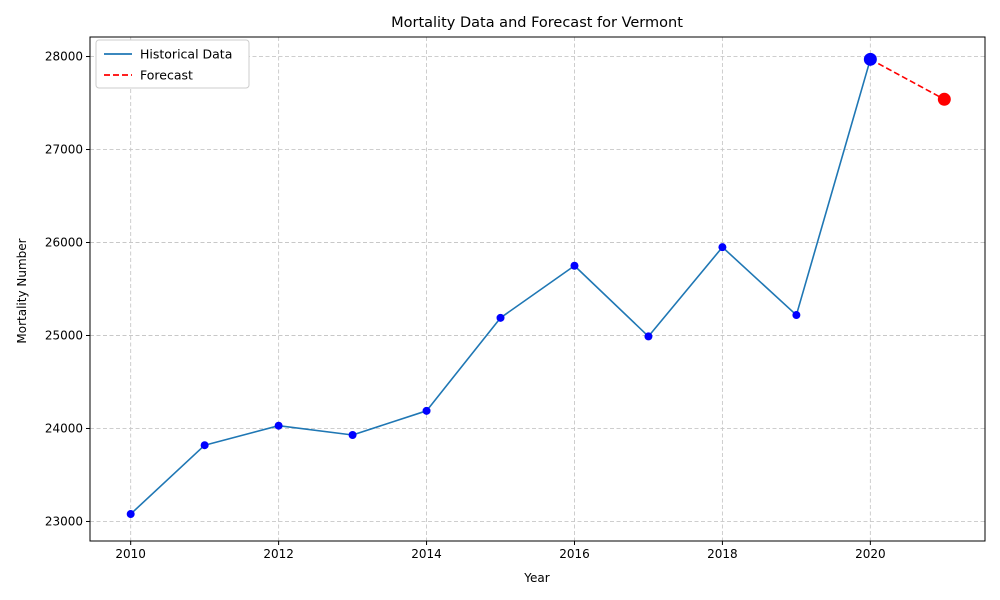 This screenshot has width=1000, height=600. Describe the element at coordinates (870, 554) in the screenshot. I see `x-tick-label: 2020` at that location.